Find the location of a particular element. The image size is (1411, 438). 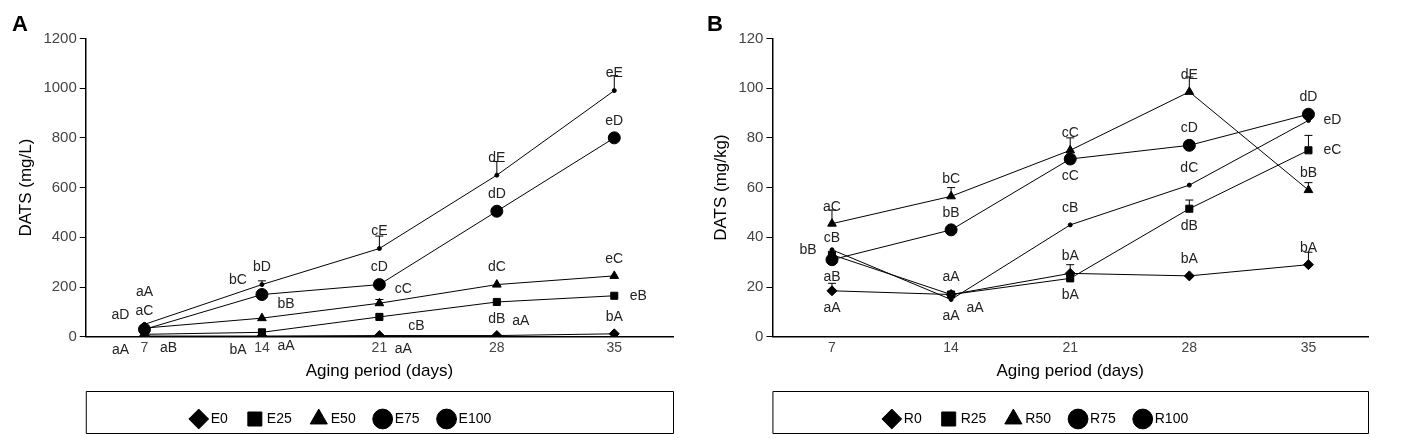

y-tick-label: 800 is located at coordinates (64, 137).